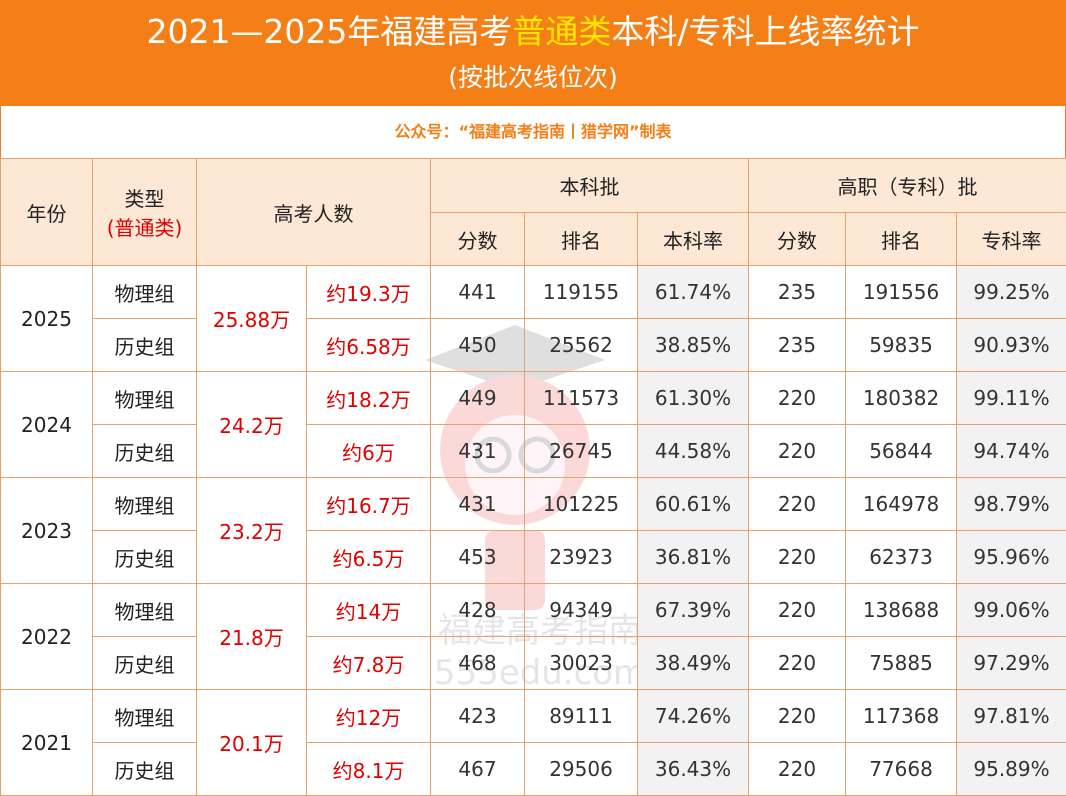  I want to click on vocational-rate-cell: 99.06%, so click(1011, 610).